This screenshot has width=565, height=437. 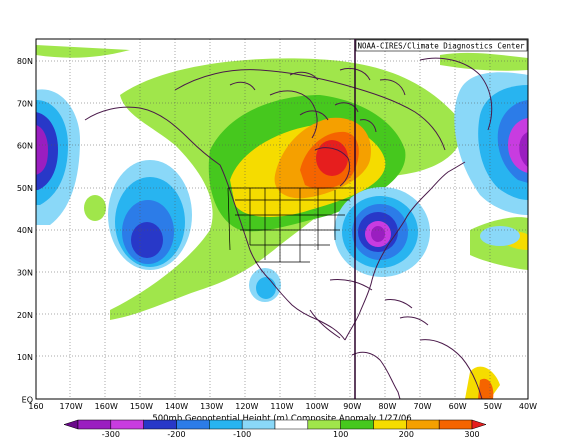 What do you see at coordinates (528, 406) in the screenshot?
I see `lon-label: 40W` at bounding box center [528, 406].